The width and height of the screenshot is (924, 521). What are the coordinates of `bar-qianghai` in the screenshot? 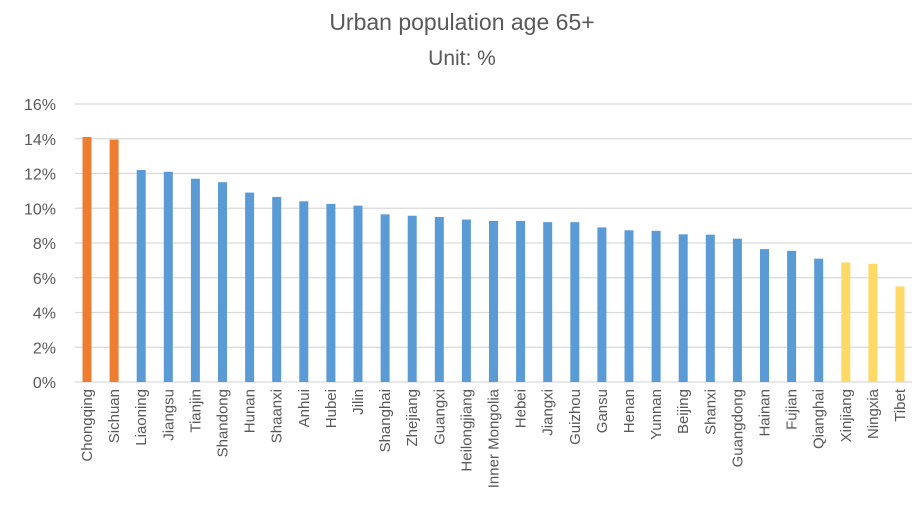 It's located at (819, 320).